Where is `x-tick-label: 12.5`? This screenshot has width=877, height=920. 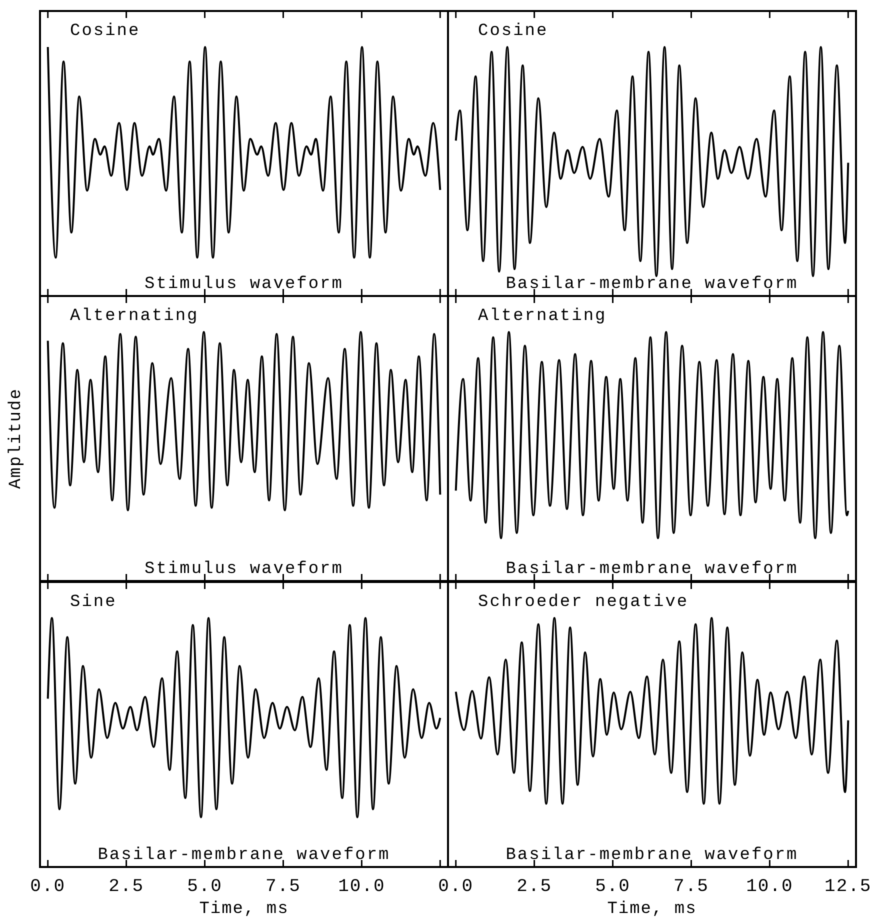 x-tick-label: 12.5 is located at coordinates (848, 887).